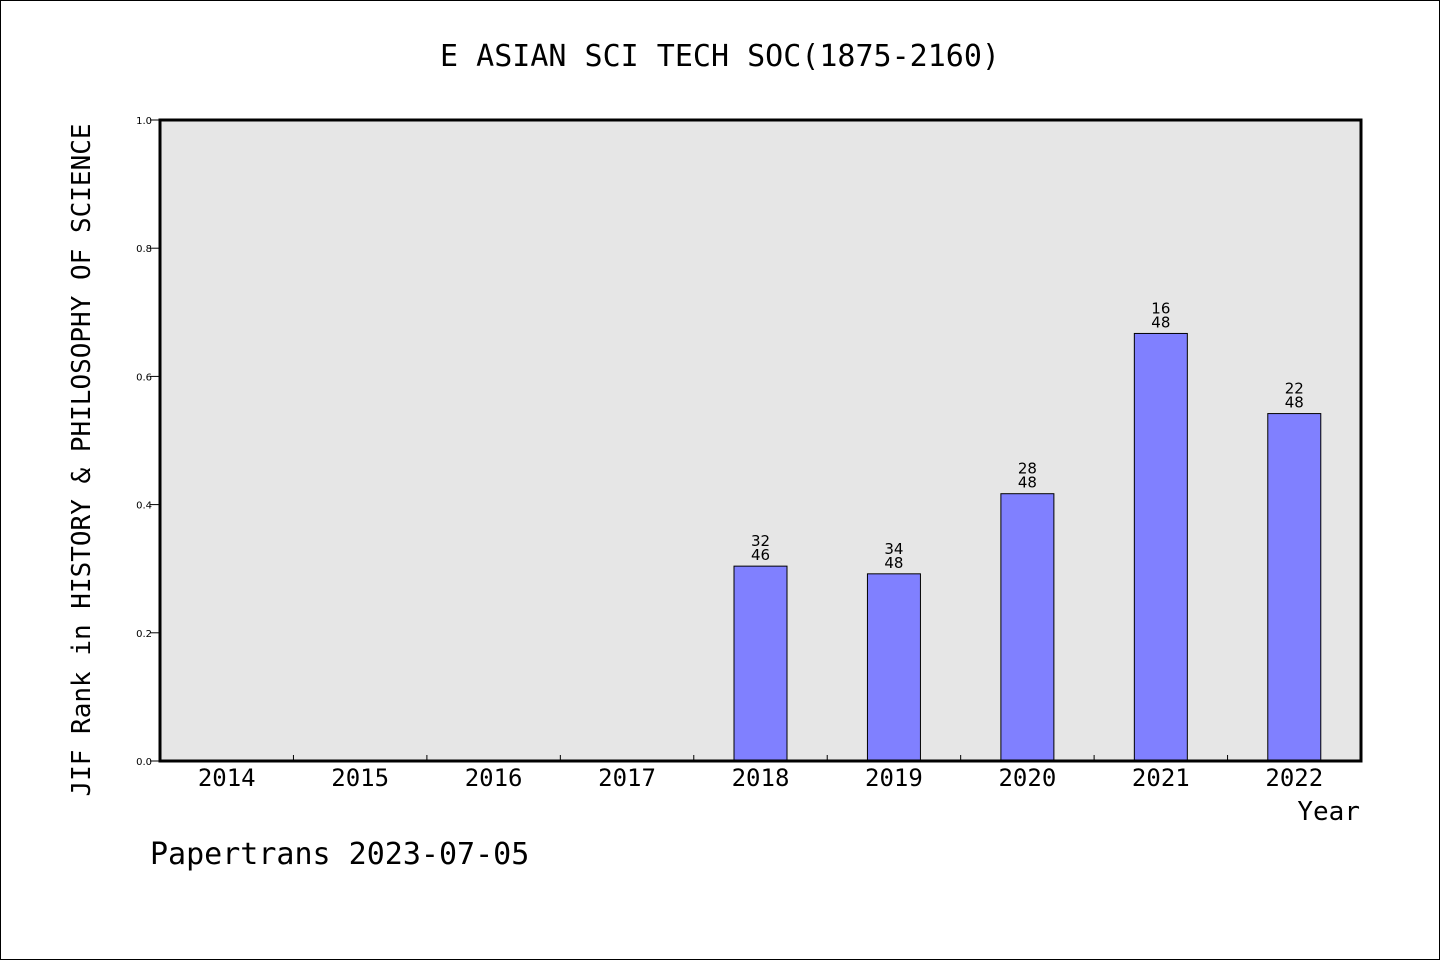 Image resolution: width=1440 pixels, height=960 pixels. Describe the element at coordinates (144, 121) in the screenshot. I see `y-tick-label: 1.0` at that location.